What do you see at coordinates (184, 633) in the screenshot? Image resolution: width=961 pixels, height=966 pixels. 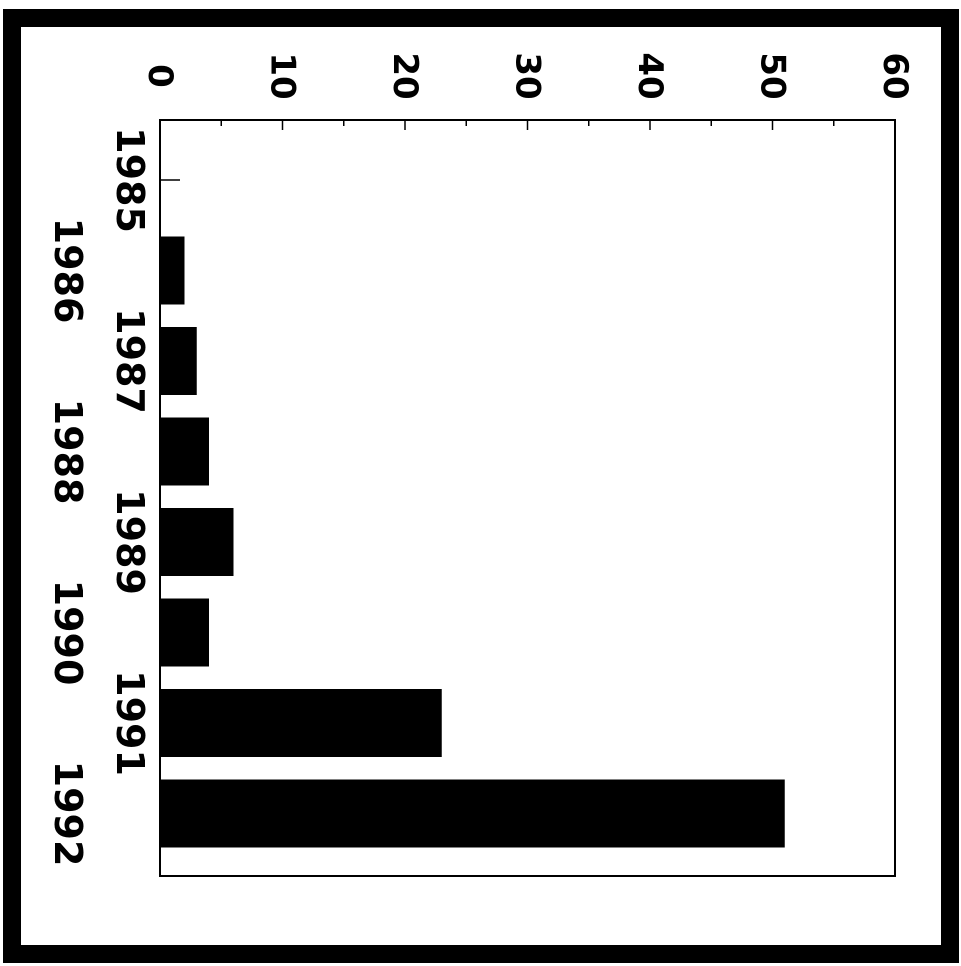 I see `bar-1990` at bounding box center [184, 633].